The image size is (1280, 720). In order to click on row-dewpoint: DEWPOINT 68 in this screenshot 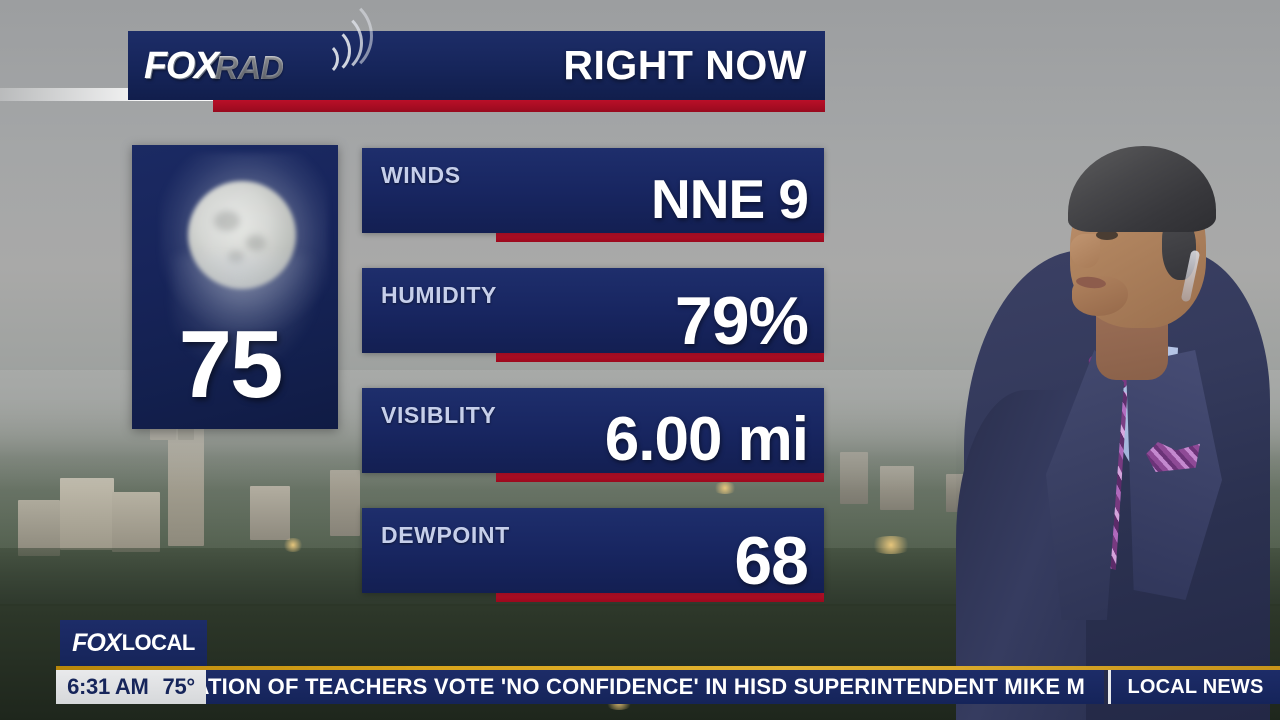, I will do `click(593, 555)`.